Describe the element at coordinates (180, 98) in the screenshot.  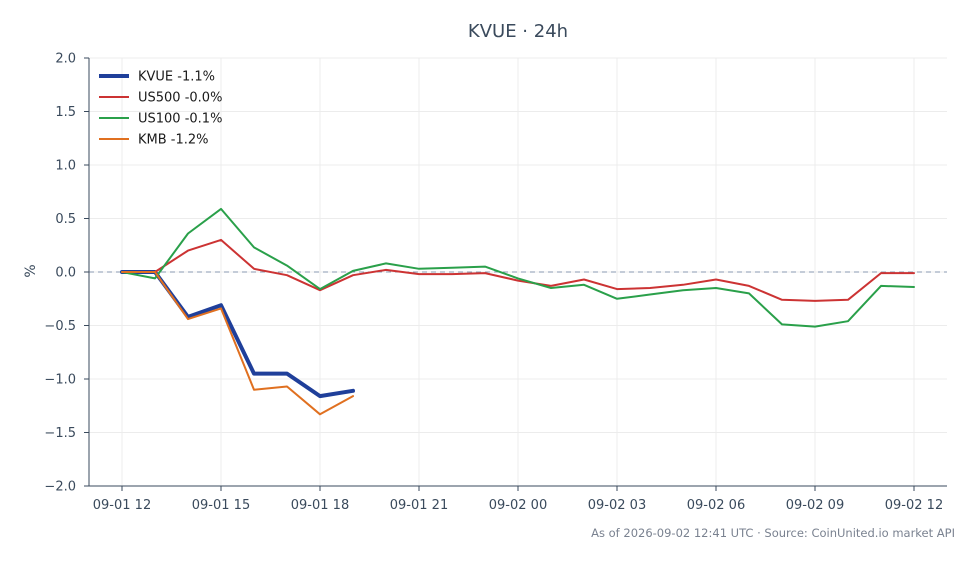
I see `legend-label-1: US500 -0.0%` at that location.